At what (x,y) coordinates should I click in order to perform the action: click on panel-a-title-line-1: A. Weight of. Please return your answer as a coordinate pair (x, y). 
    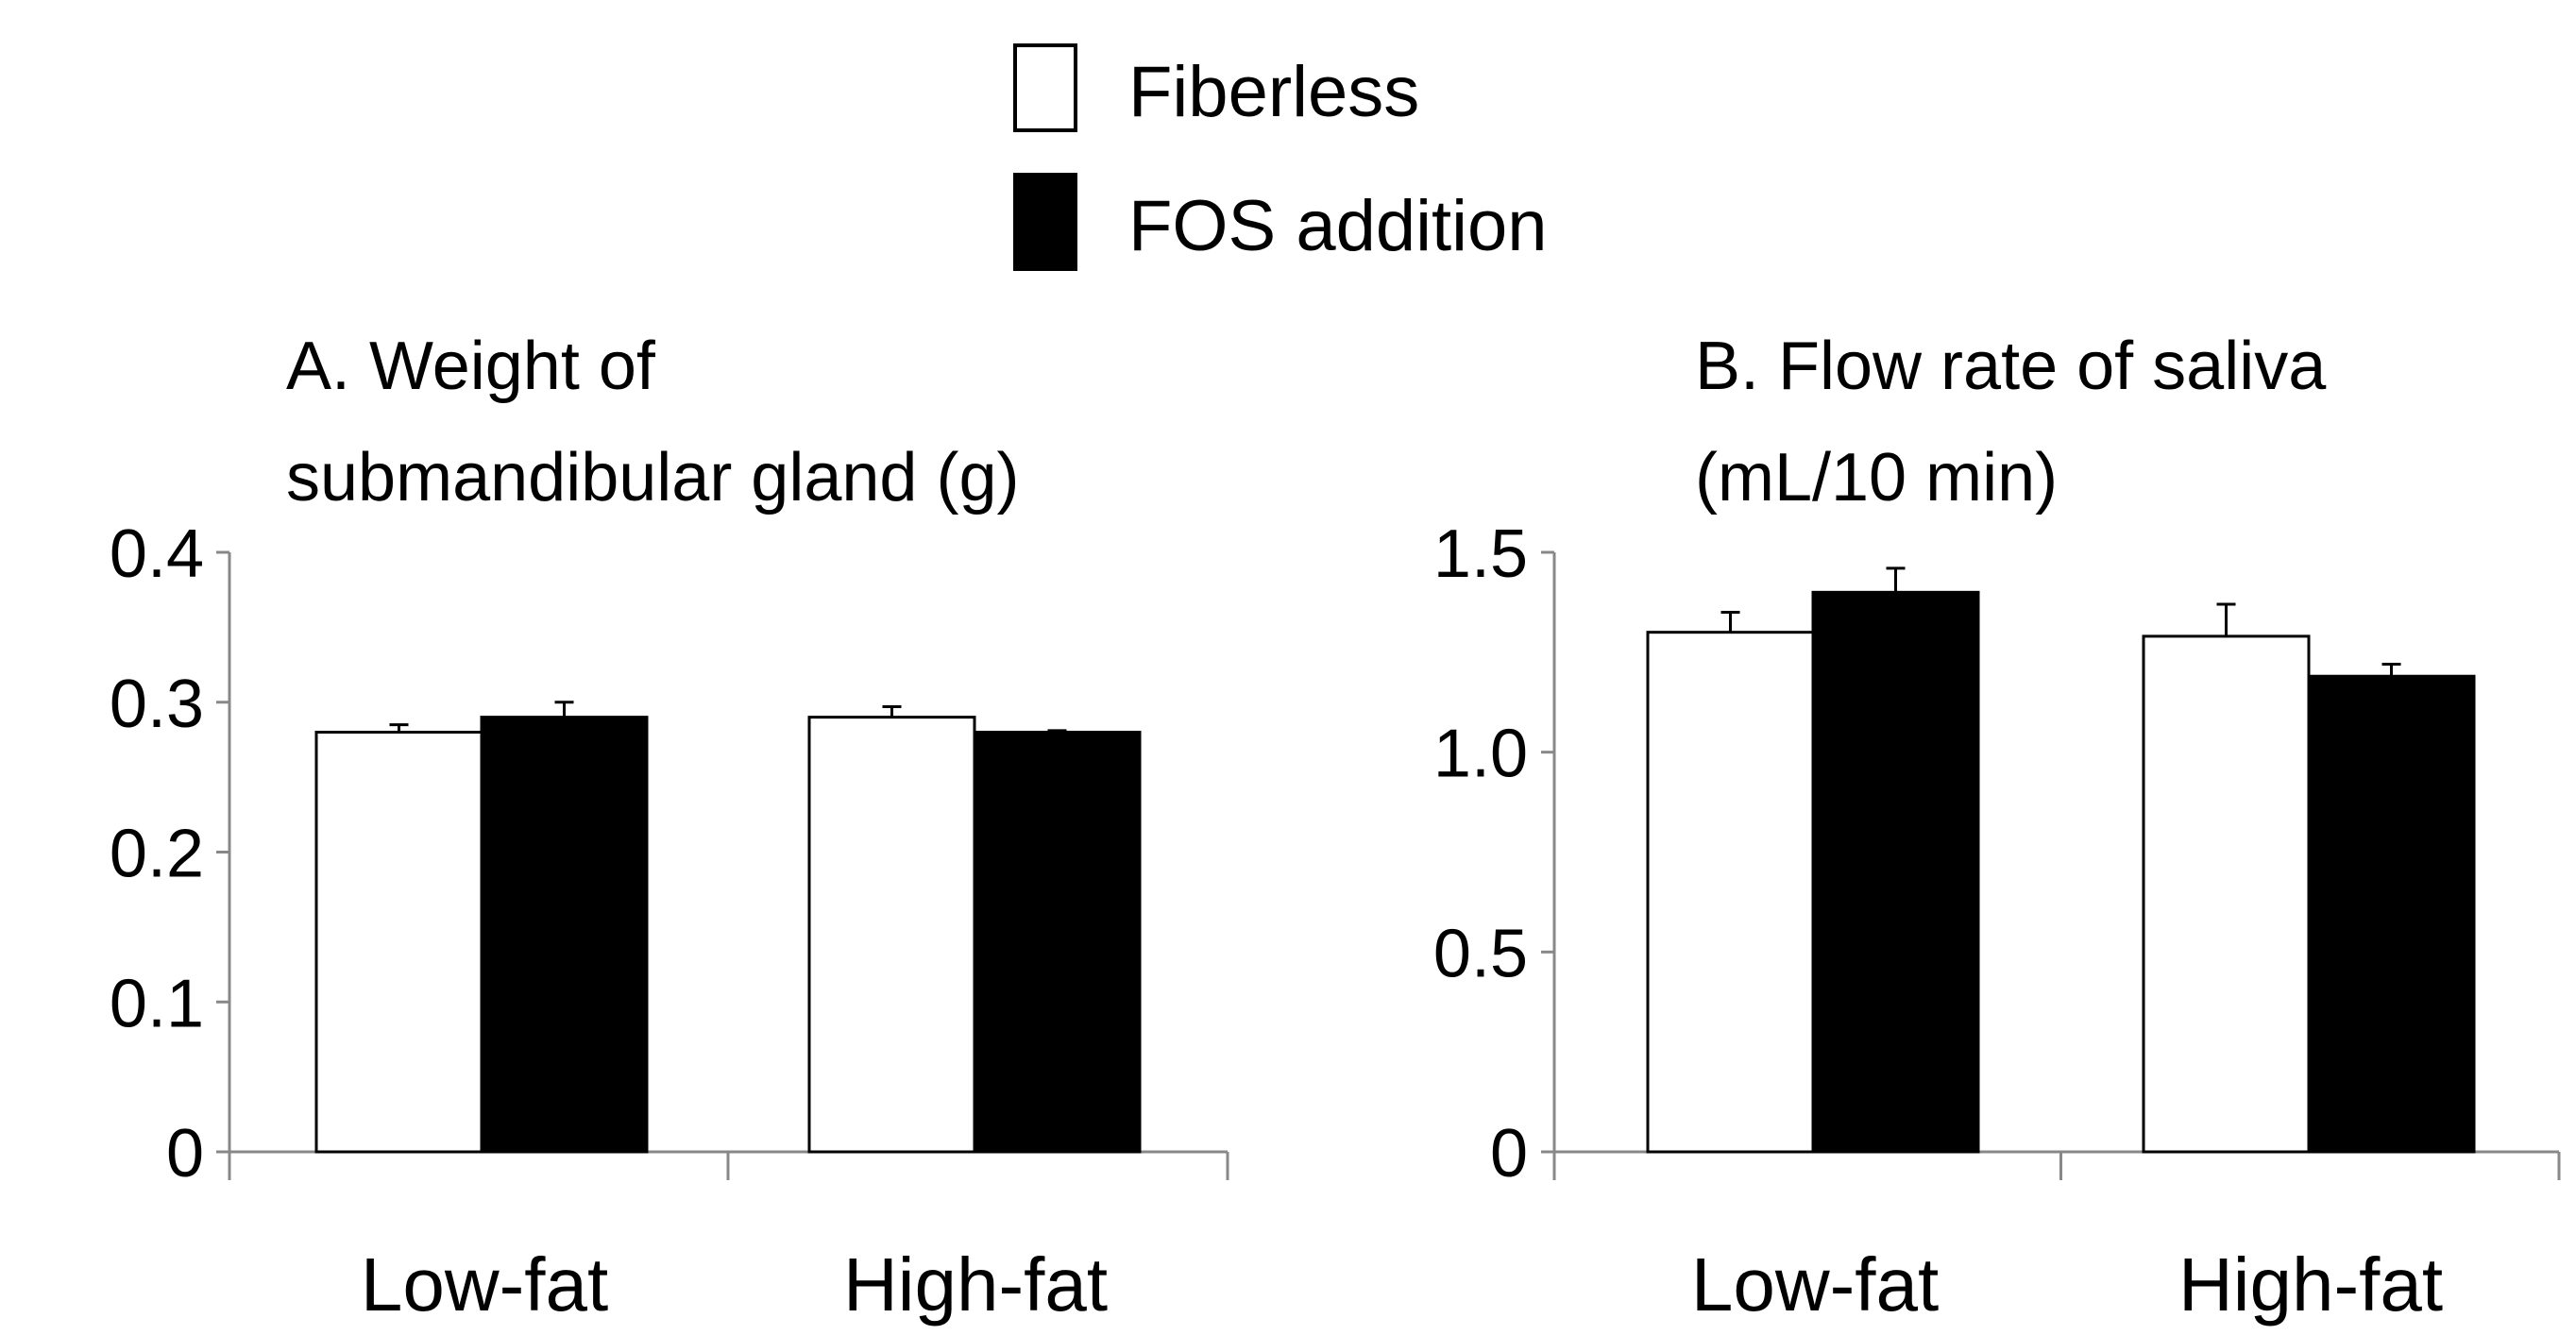
    Looking at the image, I should click on (471, 366).